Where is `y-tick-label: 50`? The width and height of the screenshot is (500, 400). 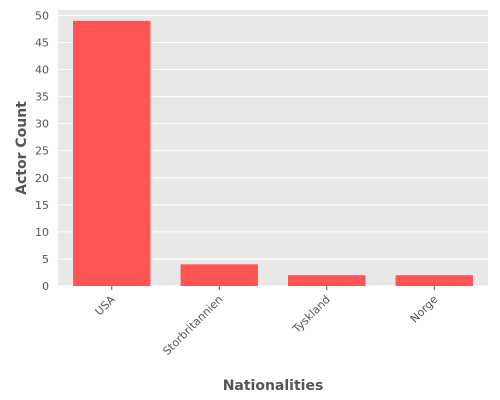
y-tick-label: 50 is located at coordinates (42, 15).